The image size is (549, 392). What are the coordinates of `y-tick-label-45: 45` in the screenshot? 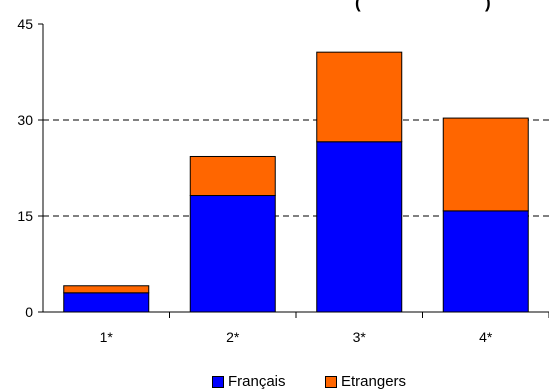 It's located at (25, 24).